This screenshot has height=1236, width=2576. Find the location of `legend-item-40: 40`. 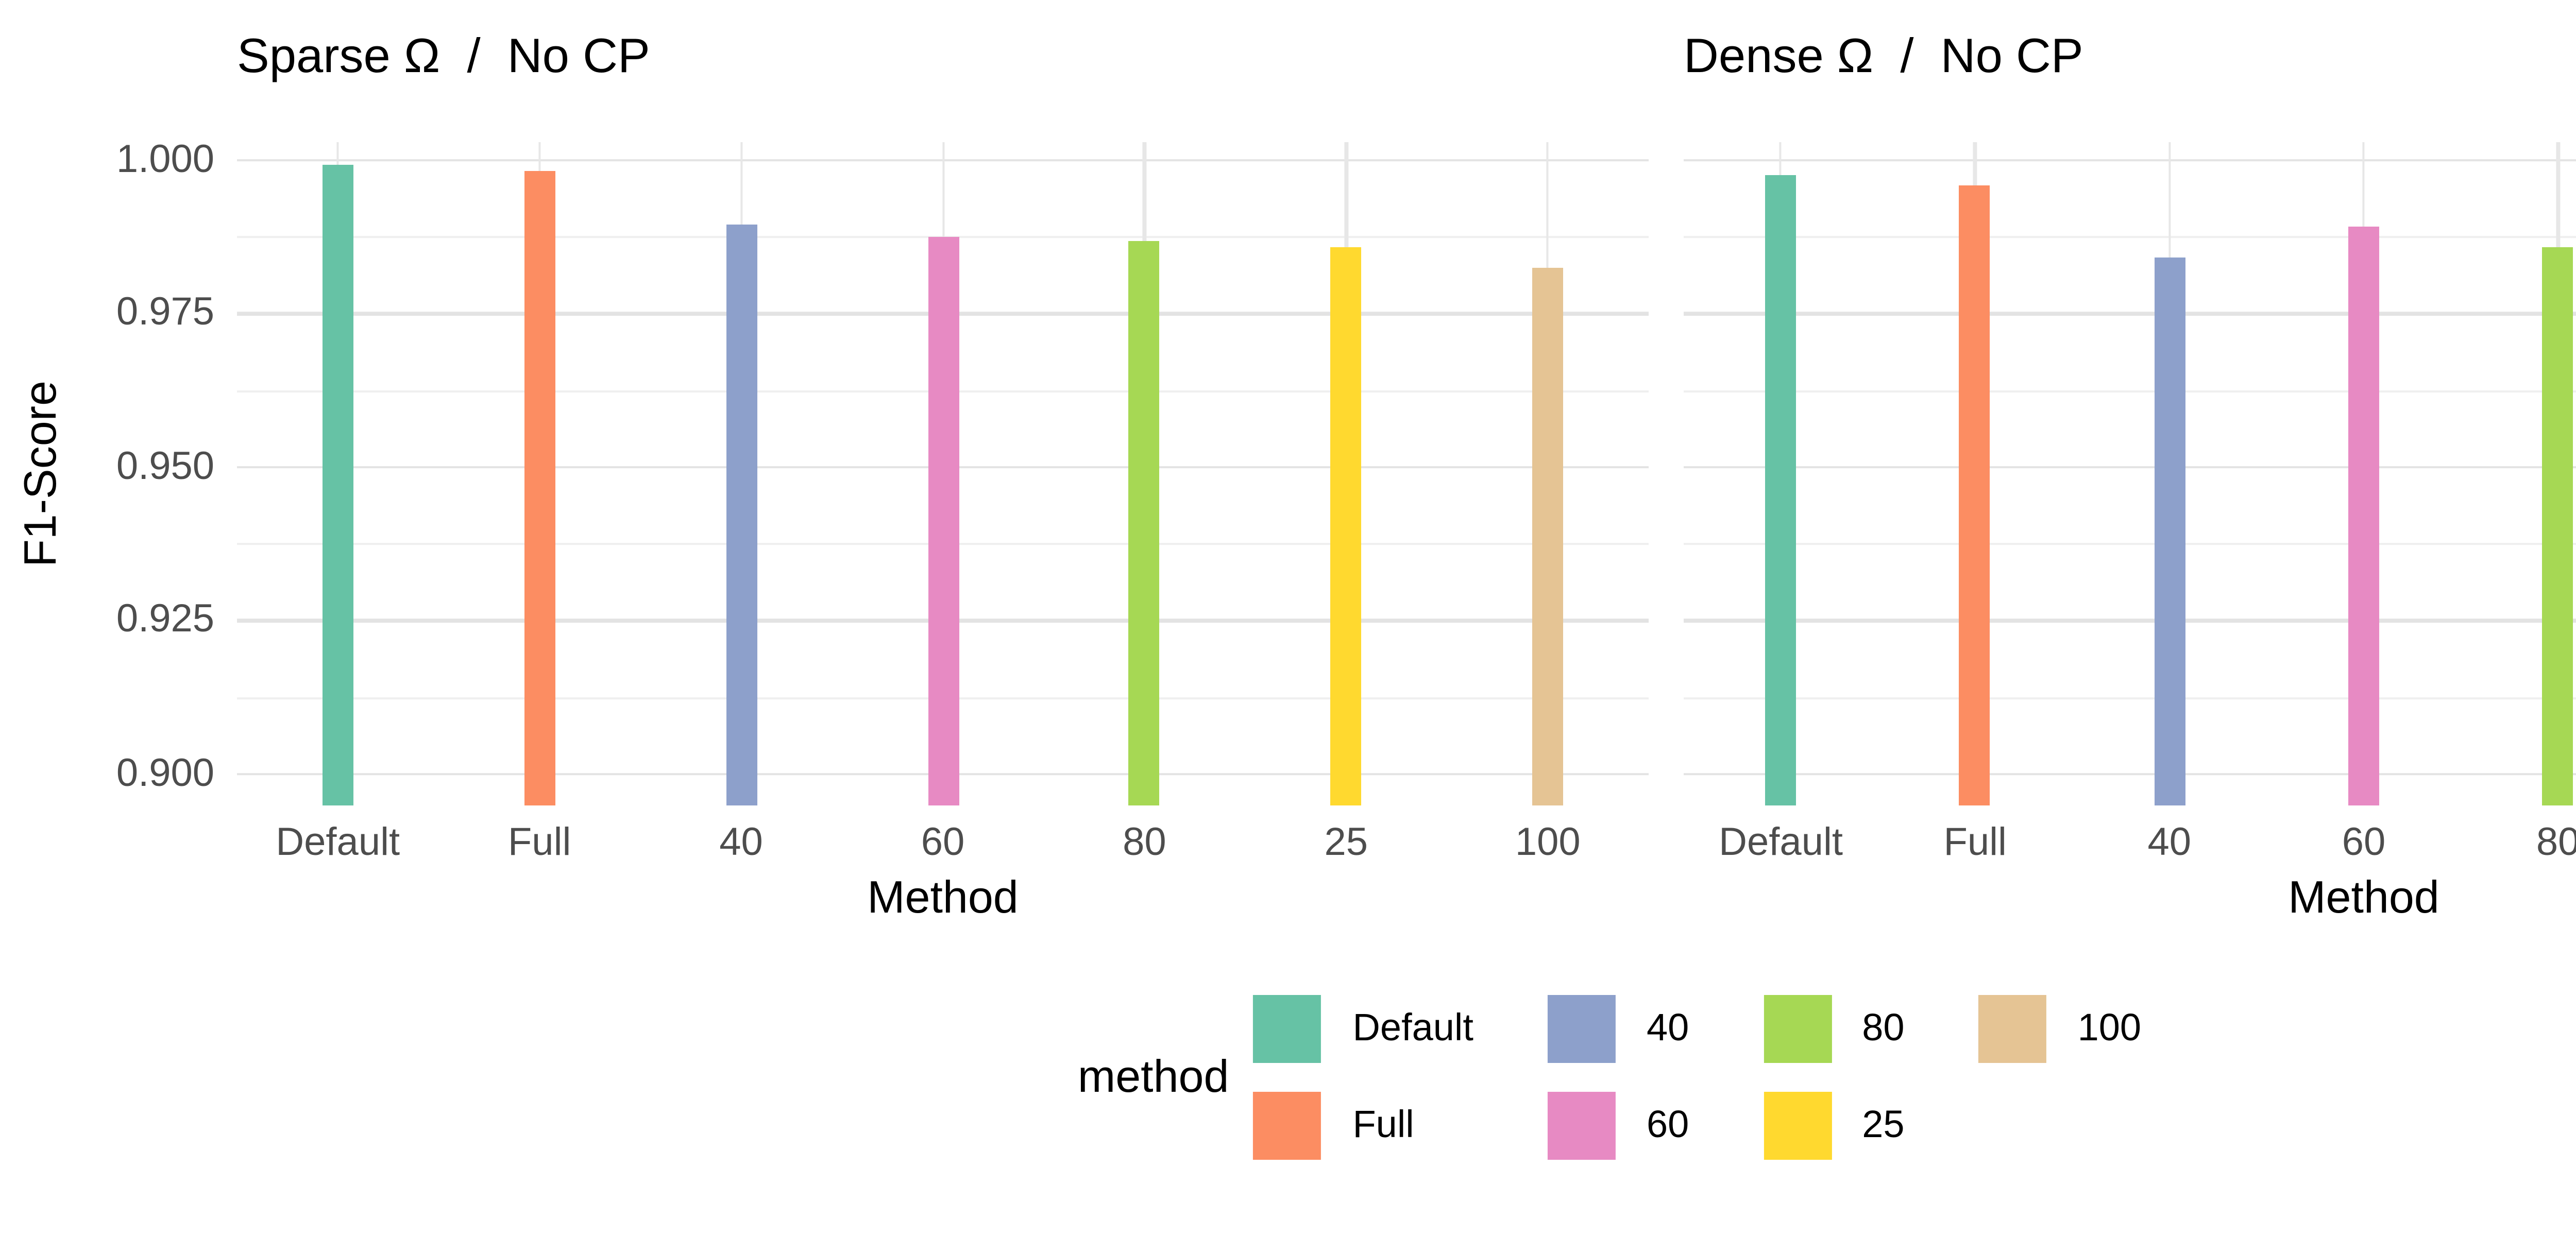

legend-item-40: 40 is located at coordinates (1655, 1029).